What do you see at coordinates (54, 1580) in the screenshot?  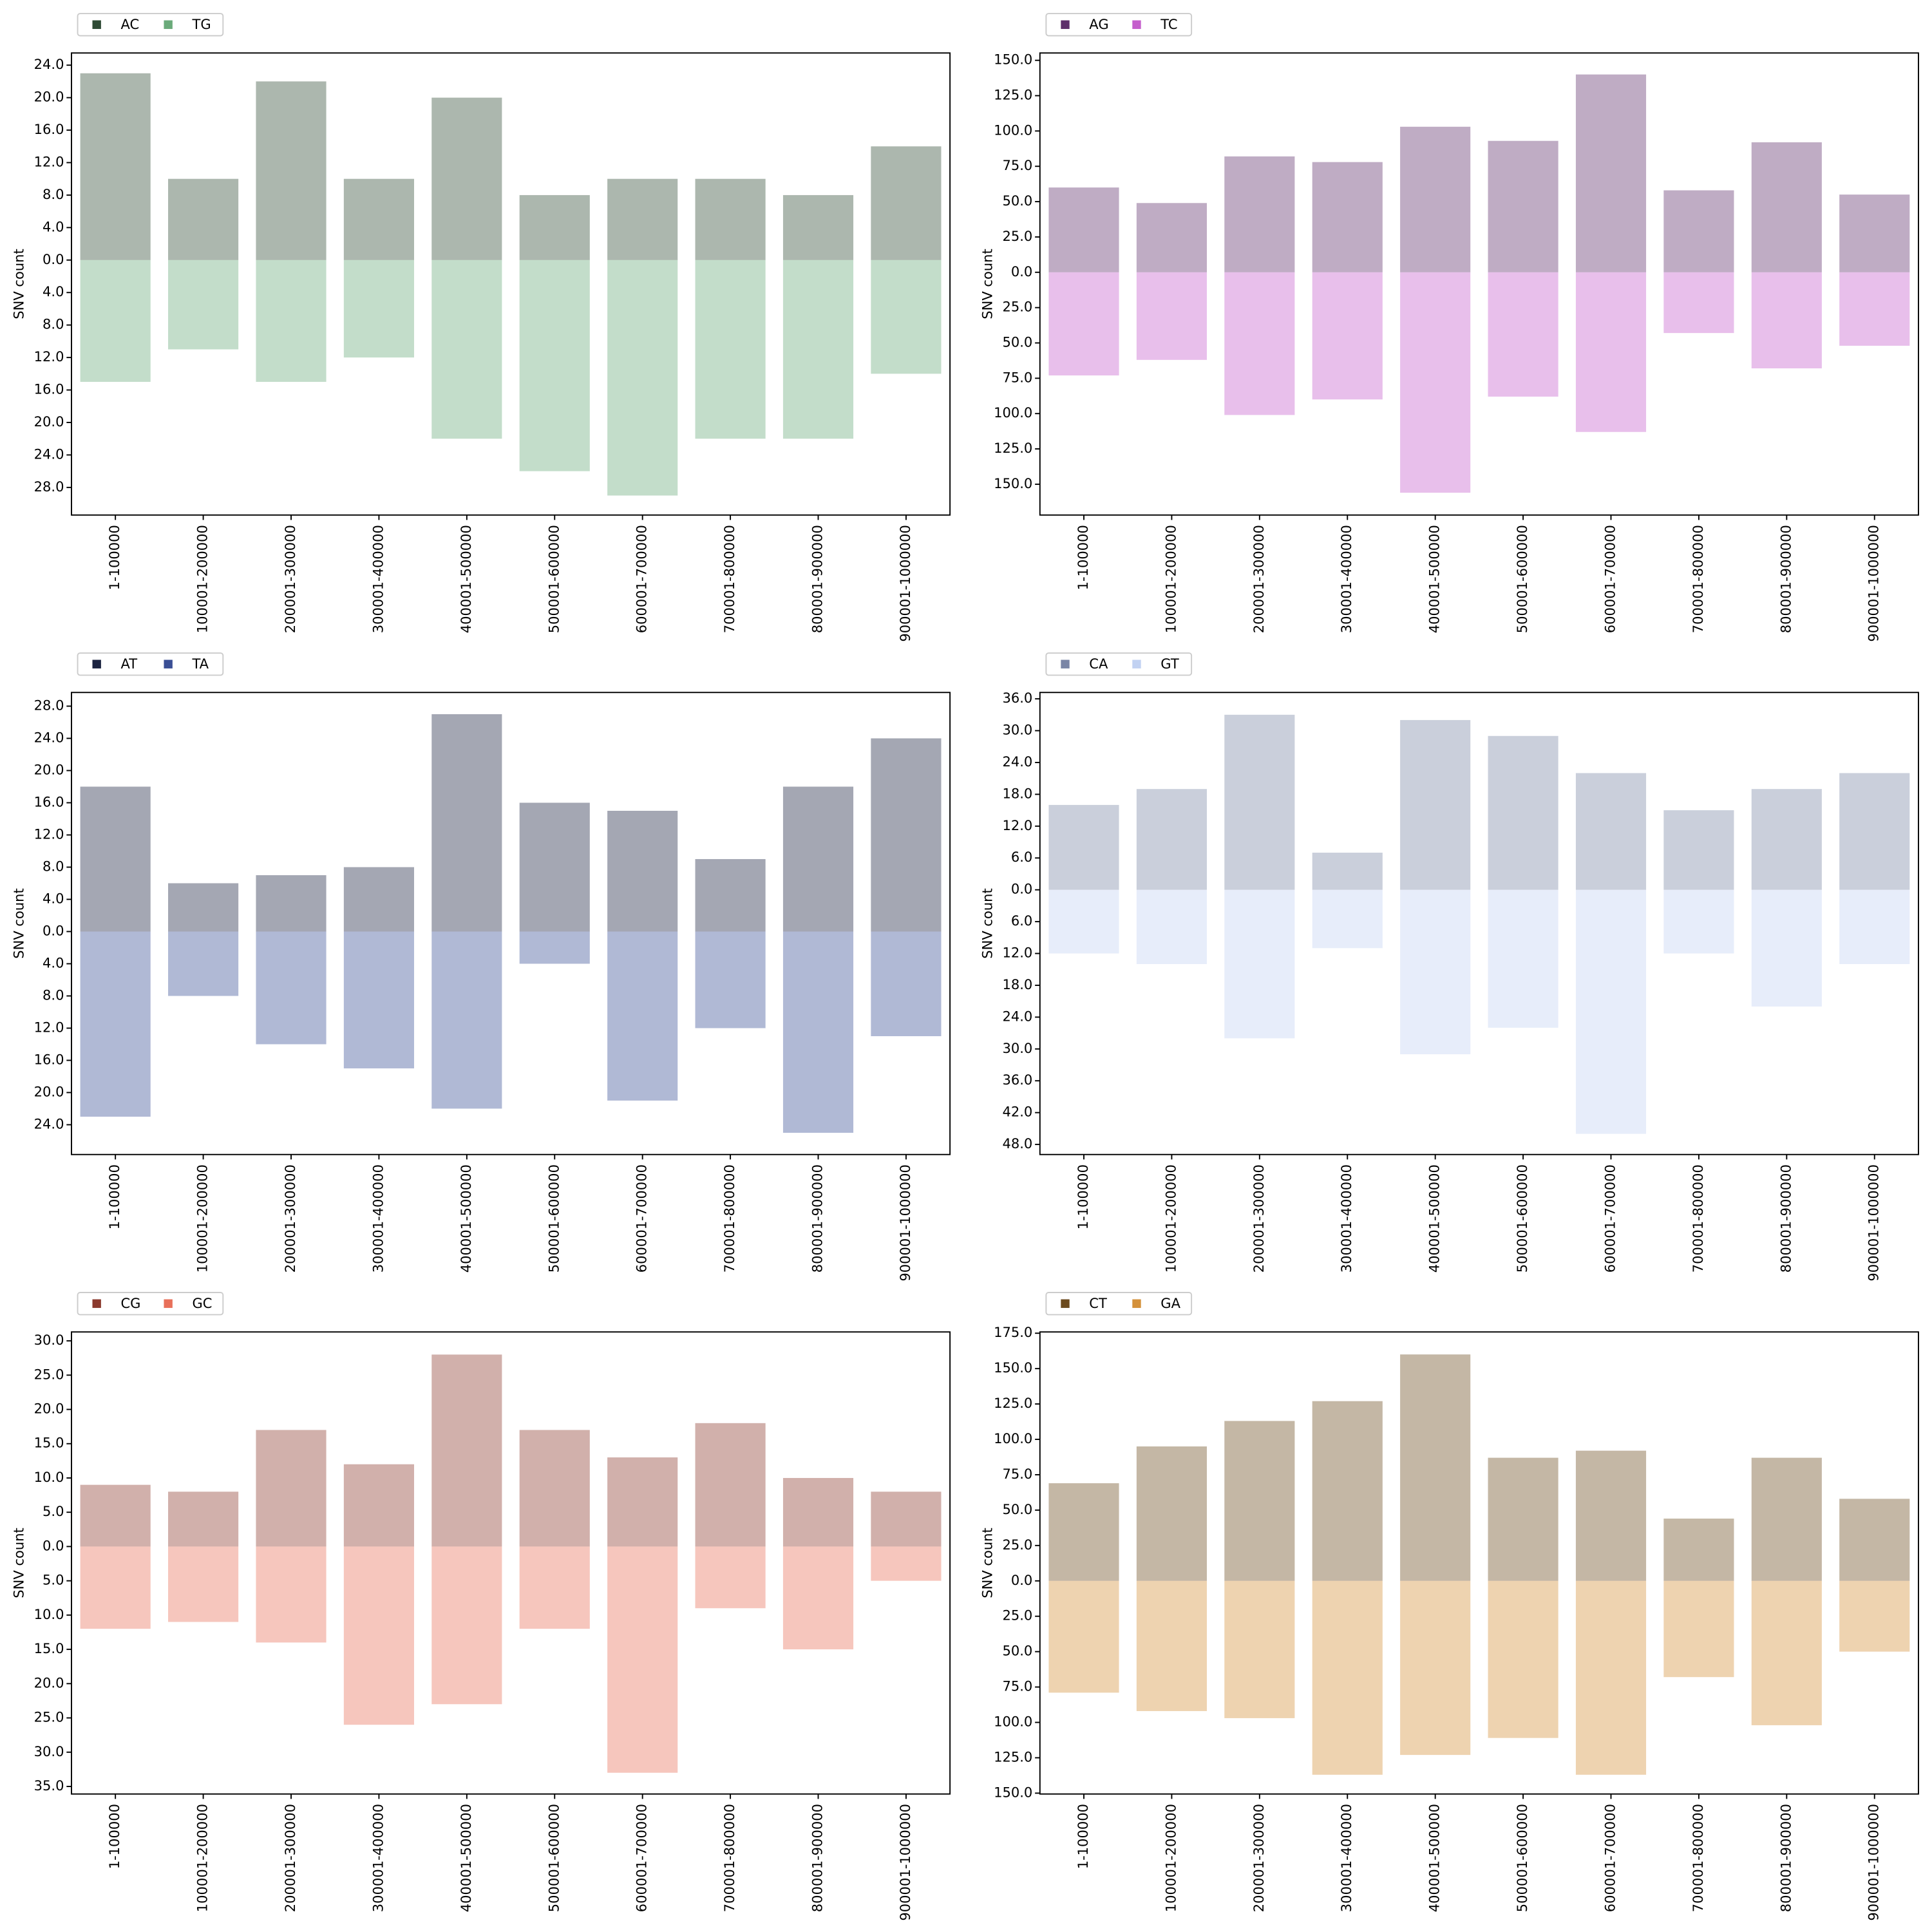 I see `y-tick-label: 5.0` at bounding box center [54, 1580].